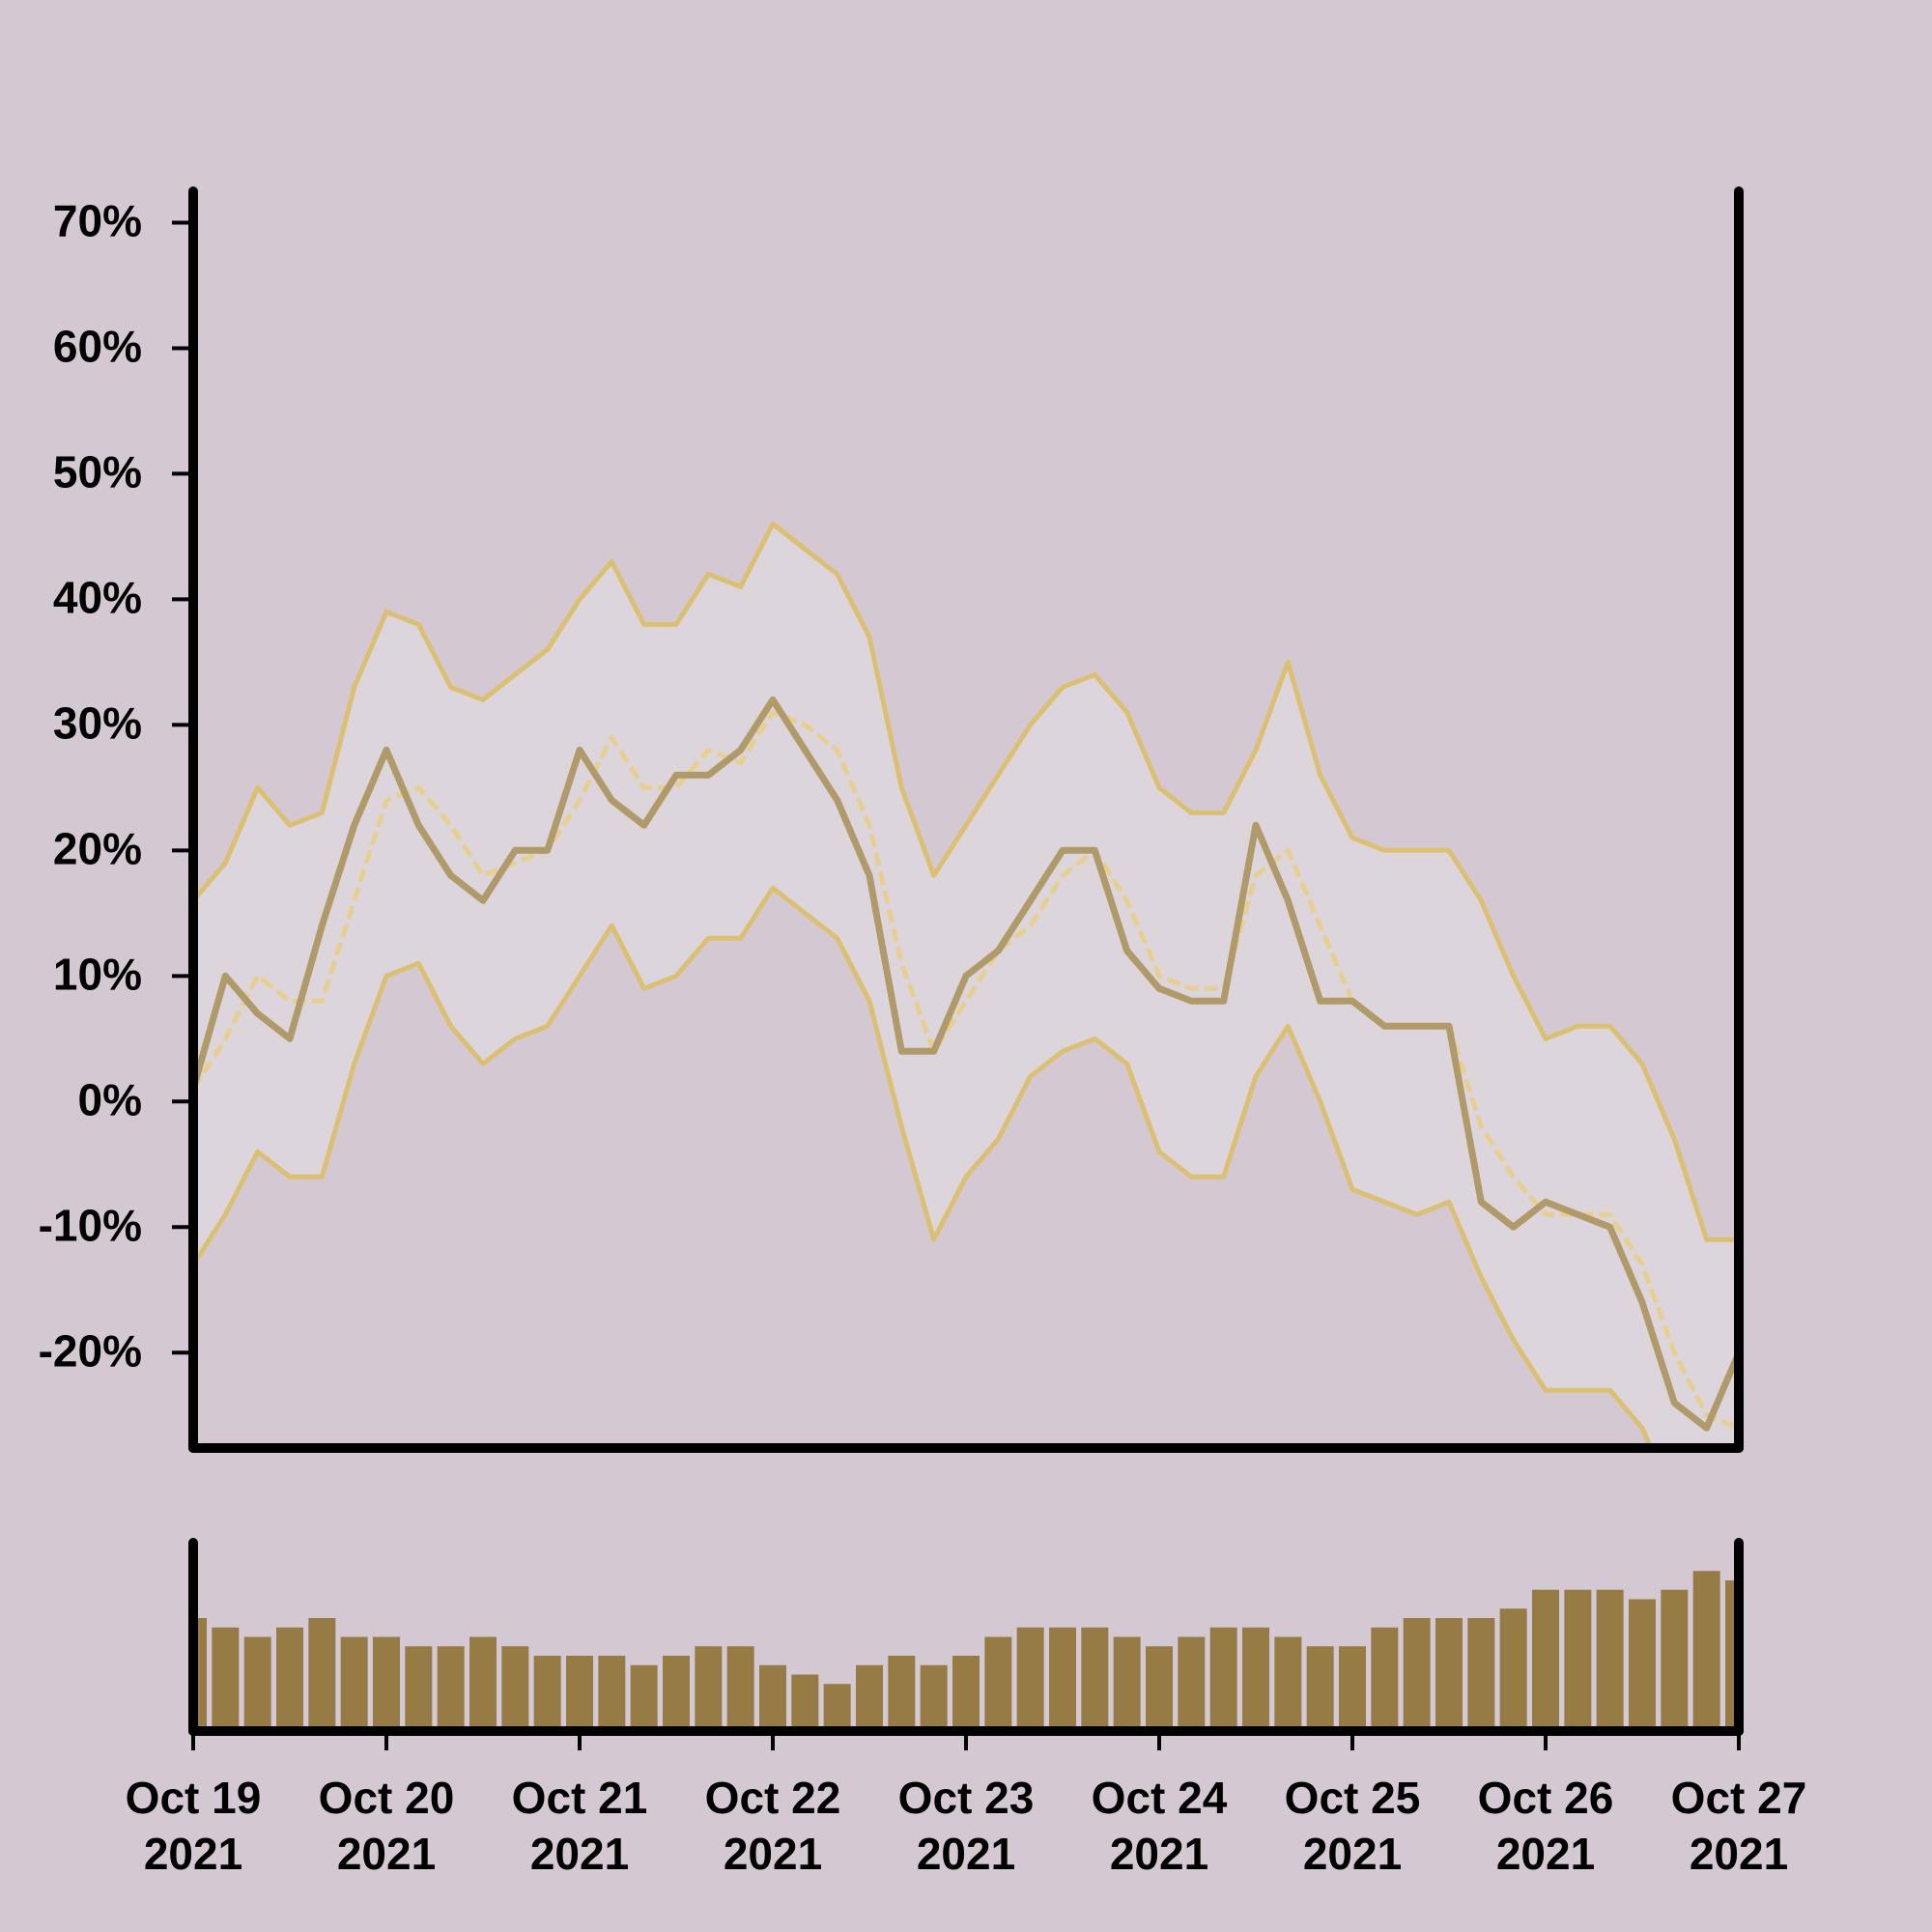  What do you see at coordinates (773, 1826) in the screenshot?
I see `x-tick-label: Oct 22 2021` at bounding box center [773, 1826].